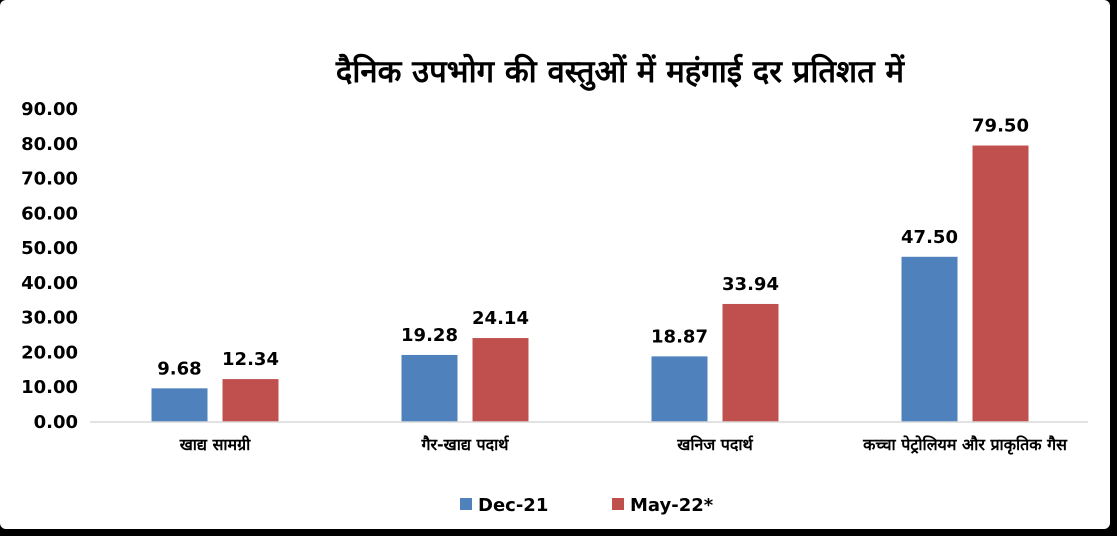 The width and height of the screenshot is (1117, 536). What do you see at coordinates (56, 422) in the screenshot?
I see `y-tick-label: 0.00` at bounding box center [56, 422].